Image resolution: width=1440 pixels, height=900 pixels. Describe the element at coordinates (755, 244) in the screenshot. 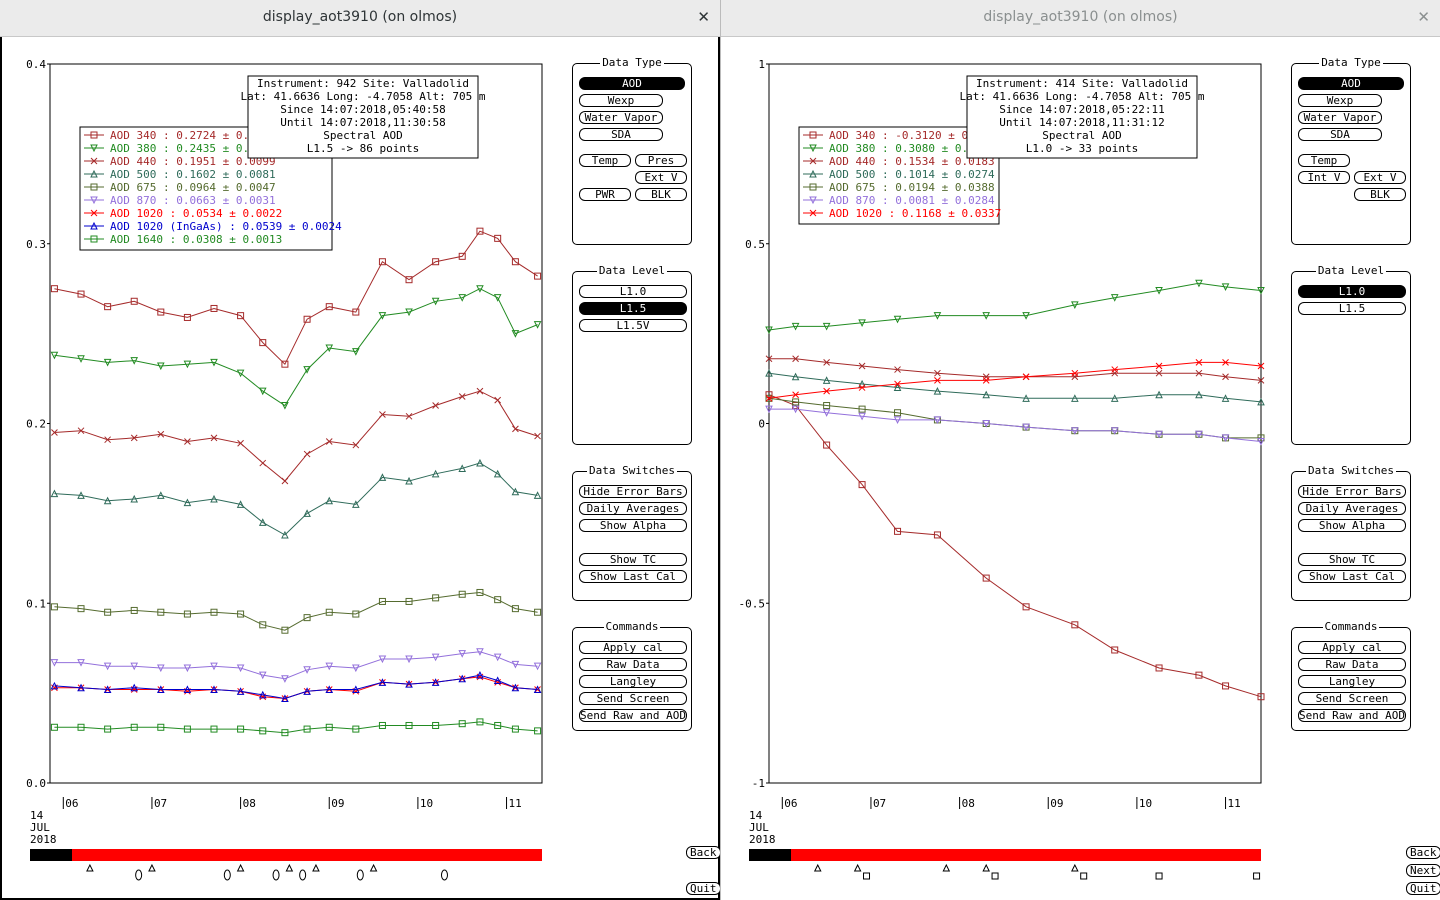

I see `y-tick-label: 0.5` at that location.